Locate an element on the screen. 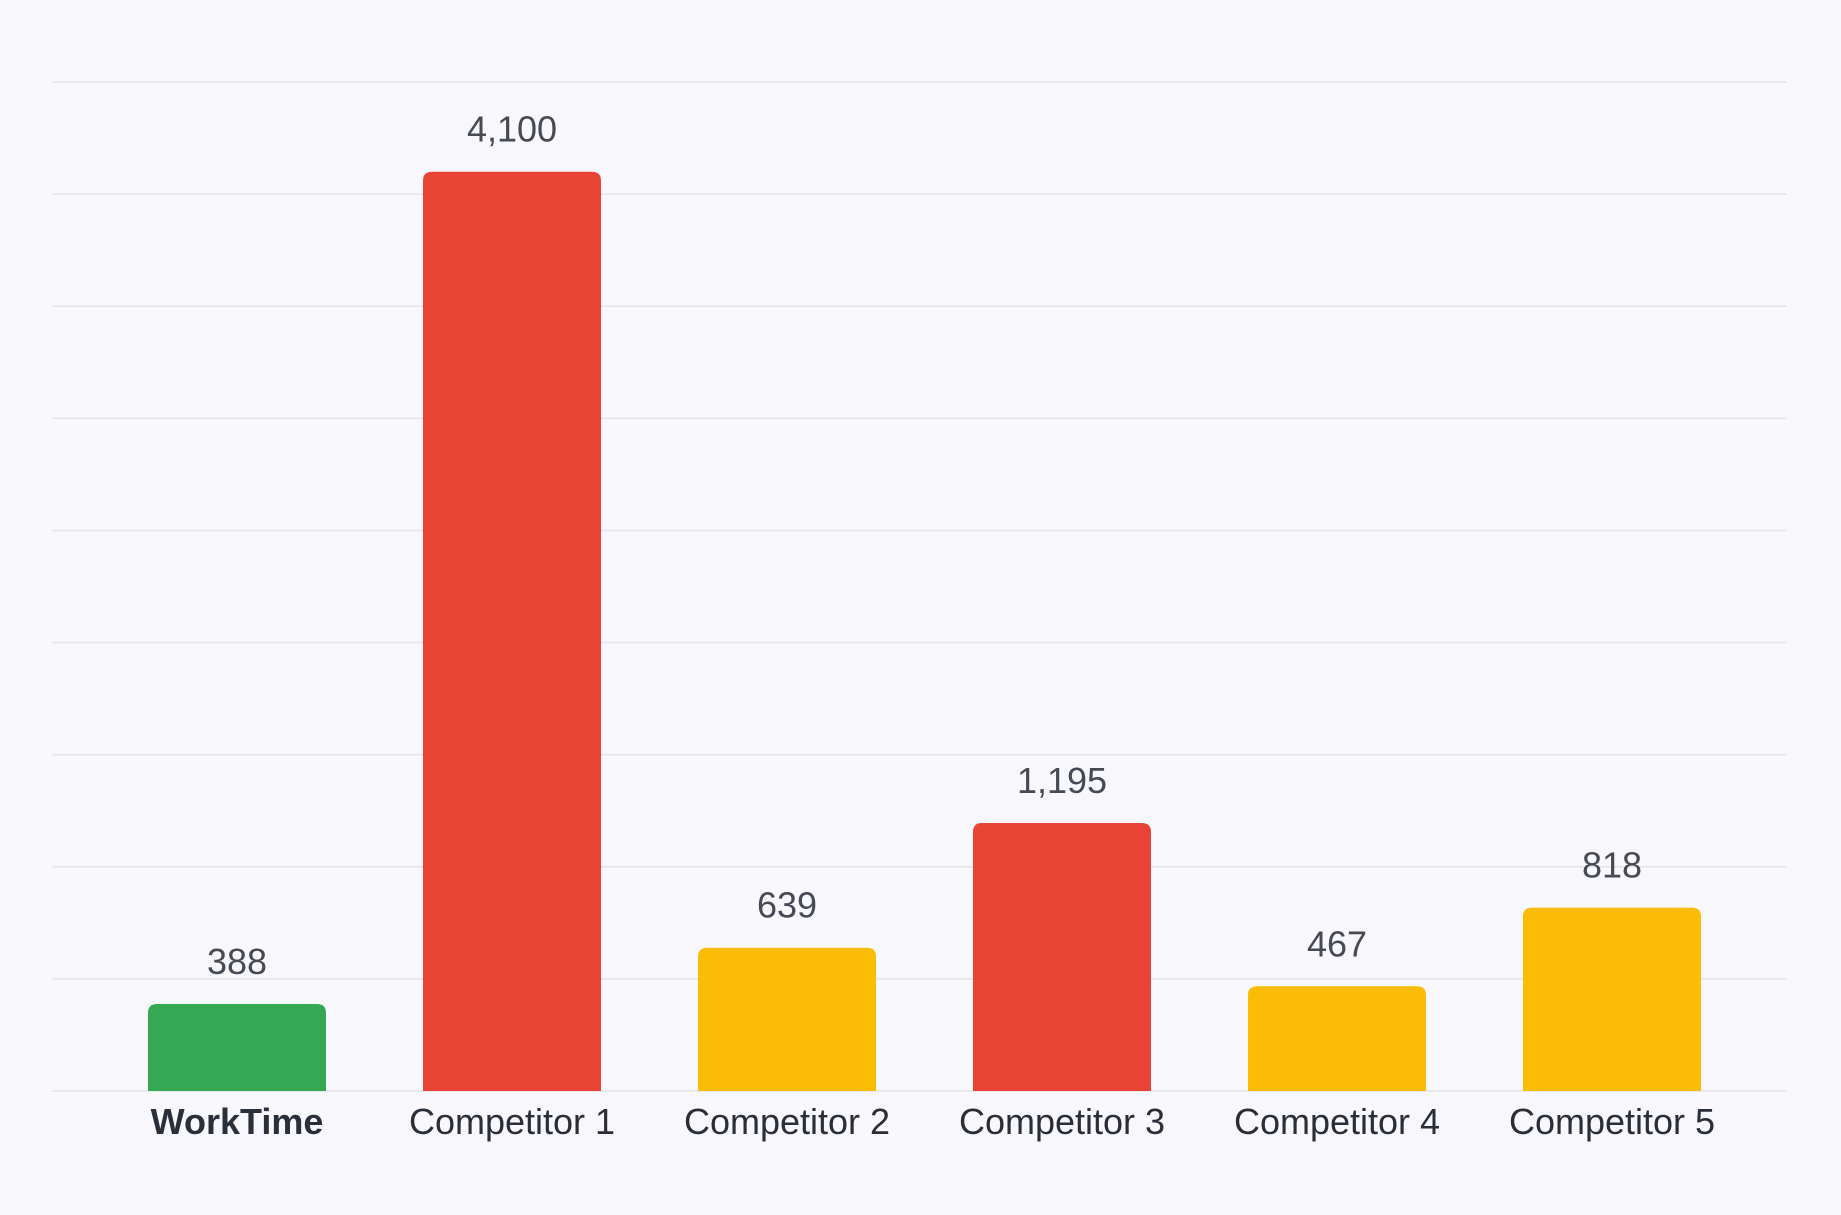 The image size is (1841, 1215). value-label: 388 is located at coordinates (237, 961).